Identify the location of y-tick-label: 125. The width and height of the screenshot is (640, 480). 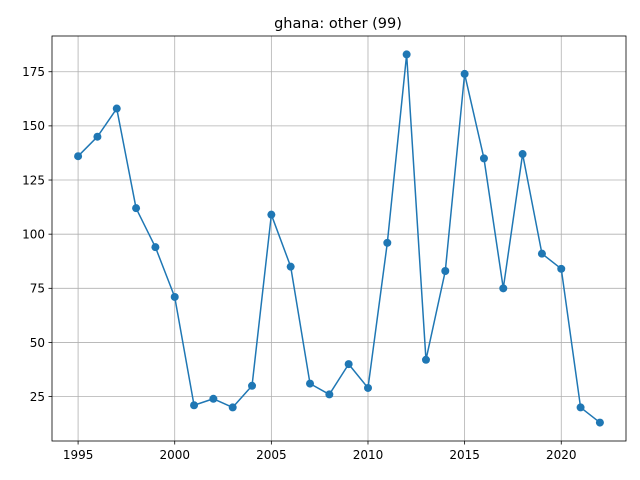
(33, 180).